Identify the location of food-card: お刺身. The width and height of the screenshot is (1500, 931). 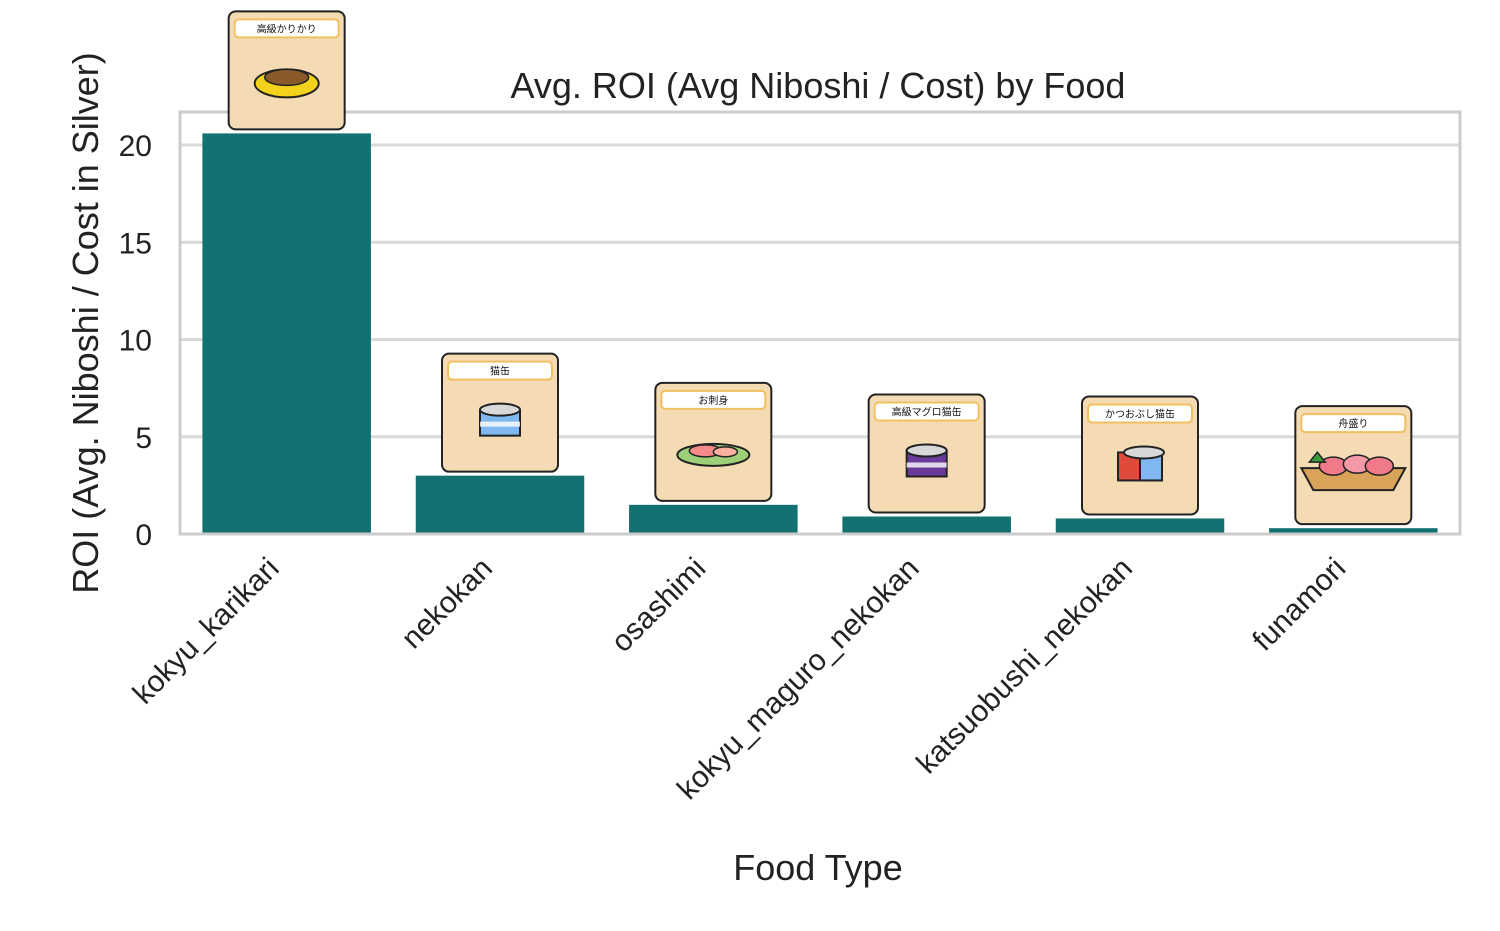
(713, 441).